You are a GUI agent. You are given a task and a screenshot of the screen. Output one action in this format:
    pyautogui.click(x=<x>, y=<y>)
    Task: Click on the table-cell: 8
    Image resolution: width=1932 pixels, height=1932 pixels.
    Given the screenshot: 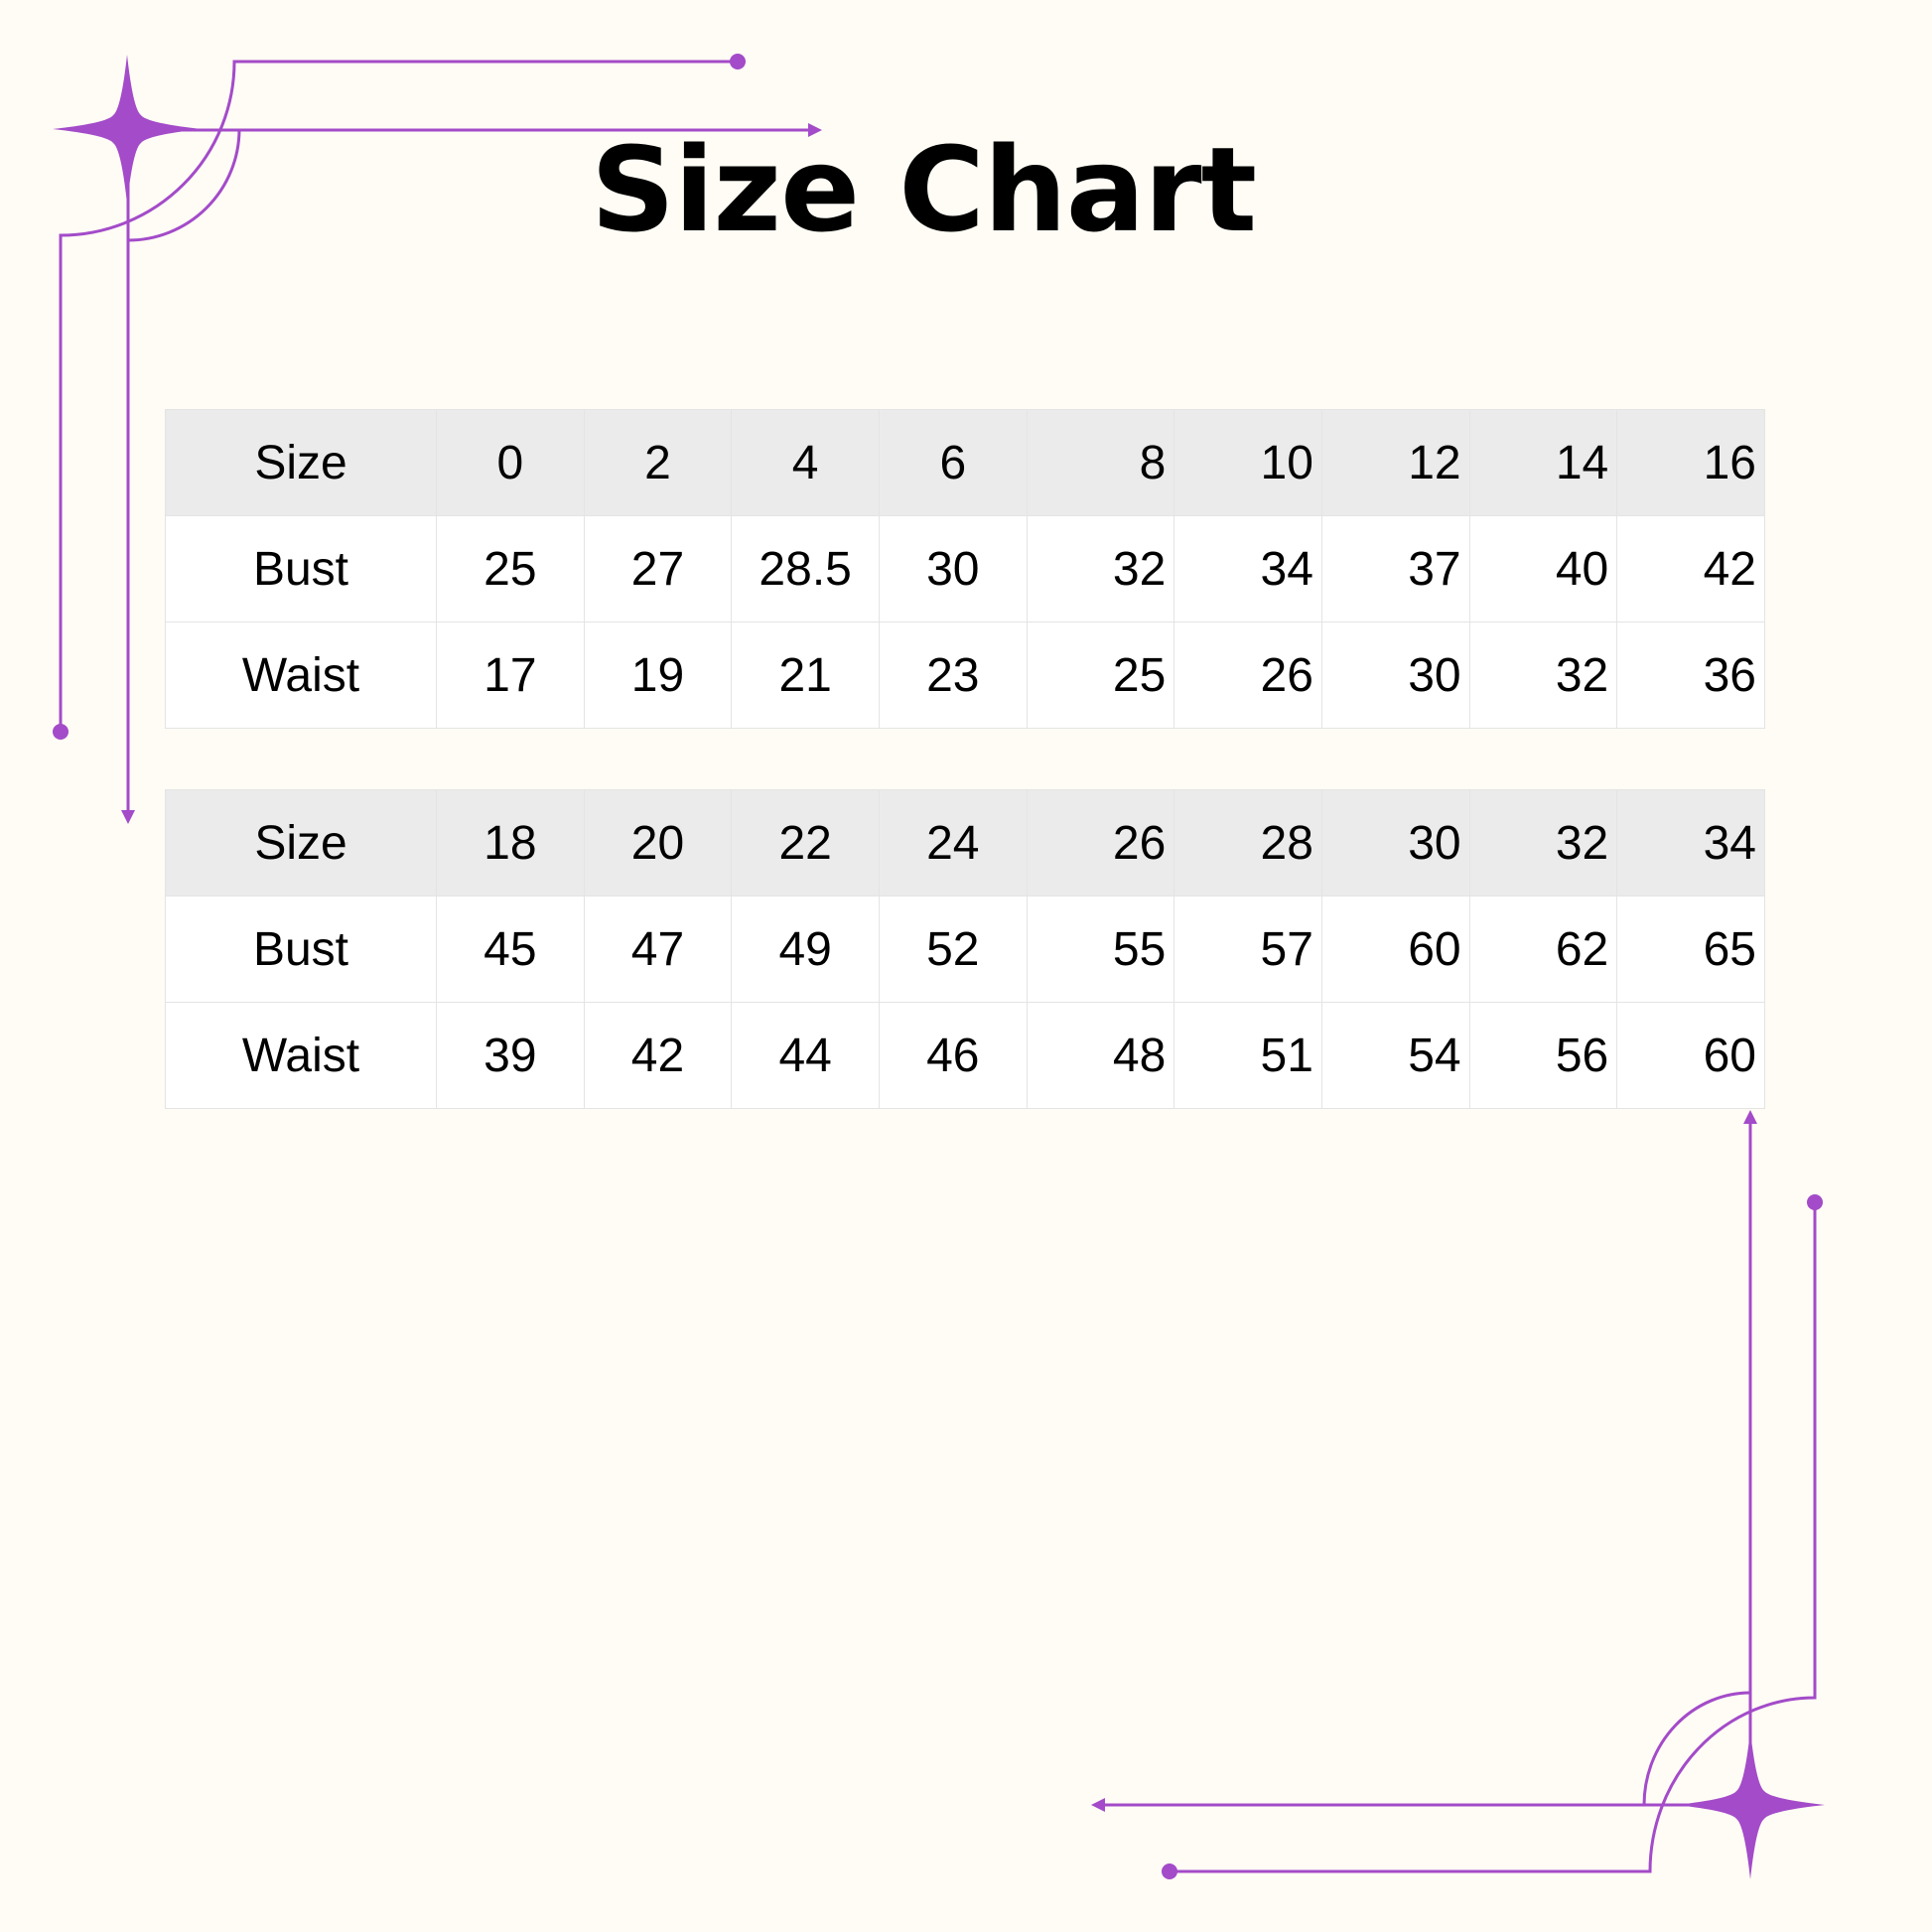 What is the action you would take?
    pyautogui.click(x=1101, y=462)
    